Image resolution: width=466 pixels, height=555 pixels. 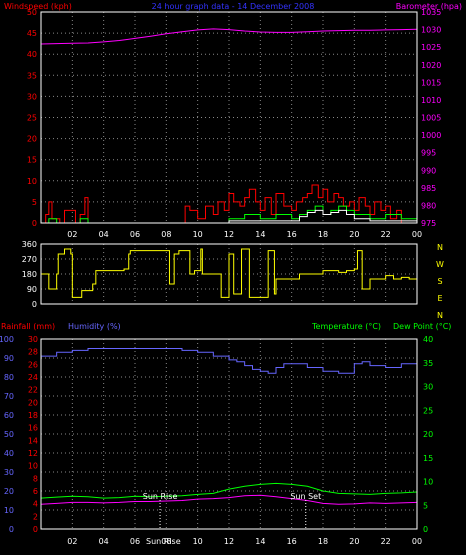 What do you see at coordinates (35, 529) in the screenshot?
I see `rainfall-tick-label: 0` at bounding box center [35, 529].